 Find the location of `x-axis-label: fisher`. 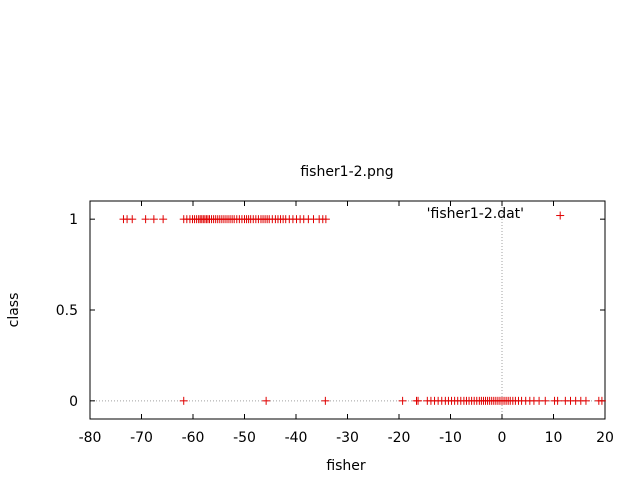

x-axis-label: fisher is located at coordinates (346, 466).